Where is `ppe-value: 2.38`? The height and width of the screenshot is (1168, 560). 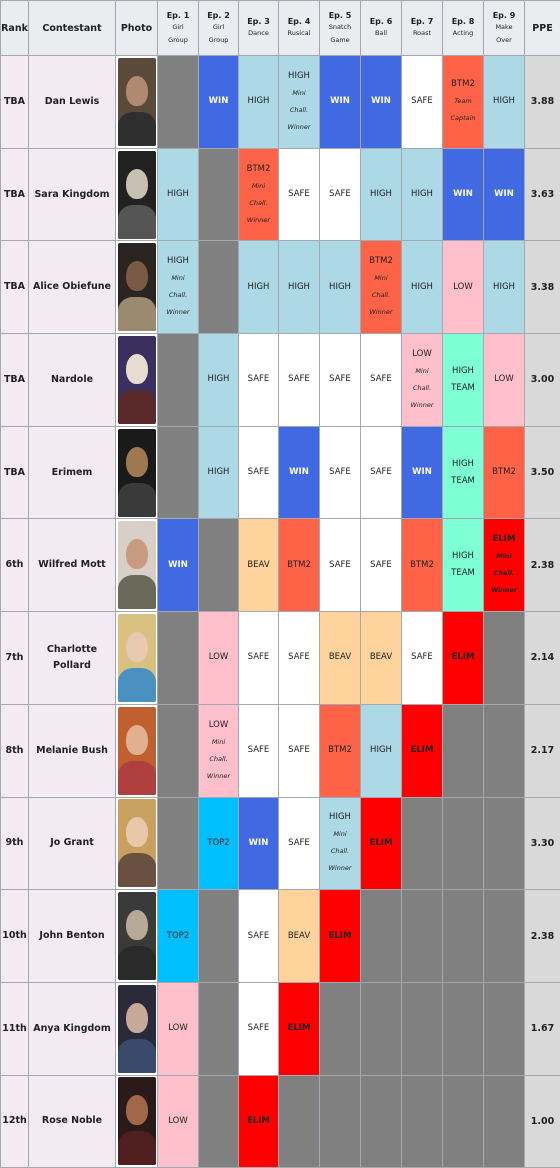 ppe-value: 2.38 is located at coordinates (542, 565).